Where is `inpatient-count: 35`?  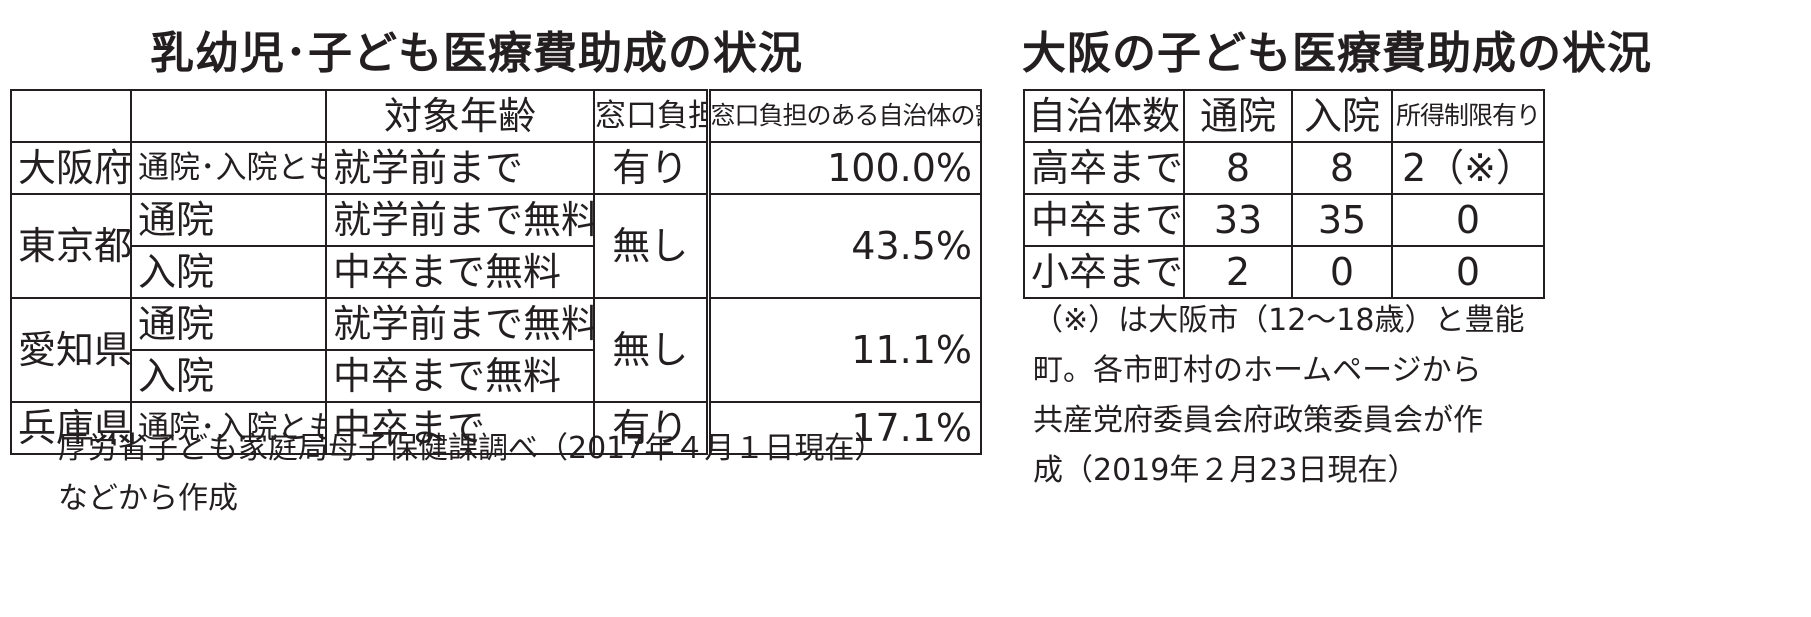
inpatient-count: 35 is located at coordinates (1342, 220).